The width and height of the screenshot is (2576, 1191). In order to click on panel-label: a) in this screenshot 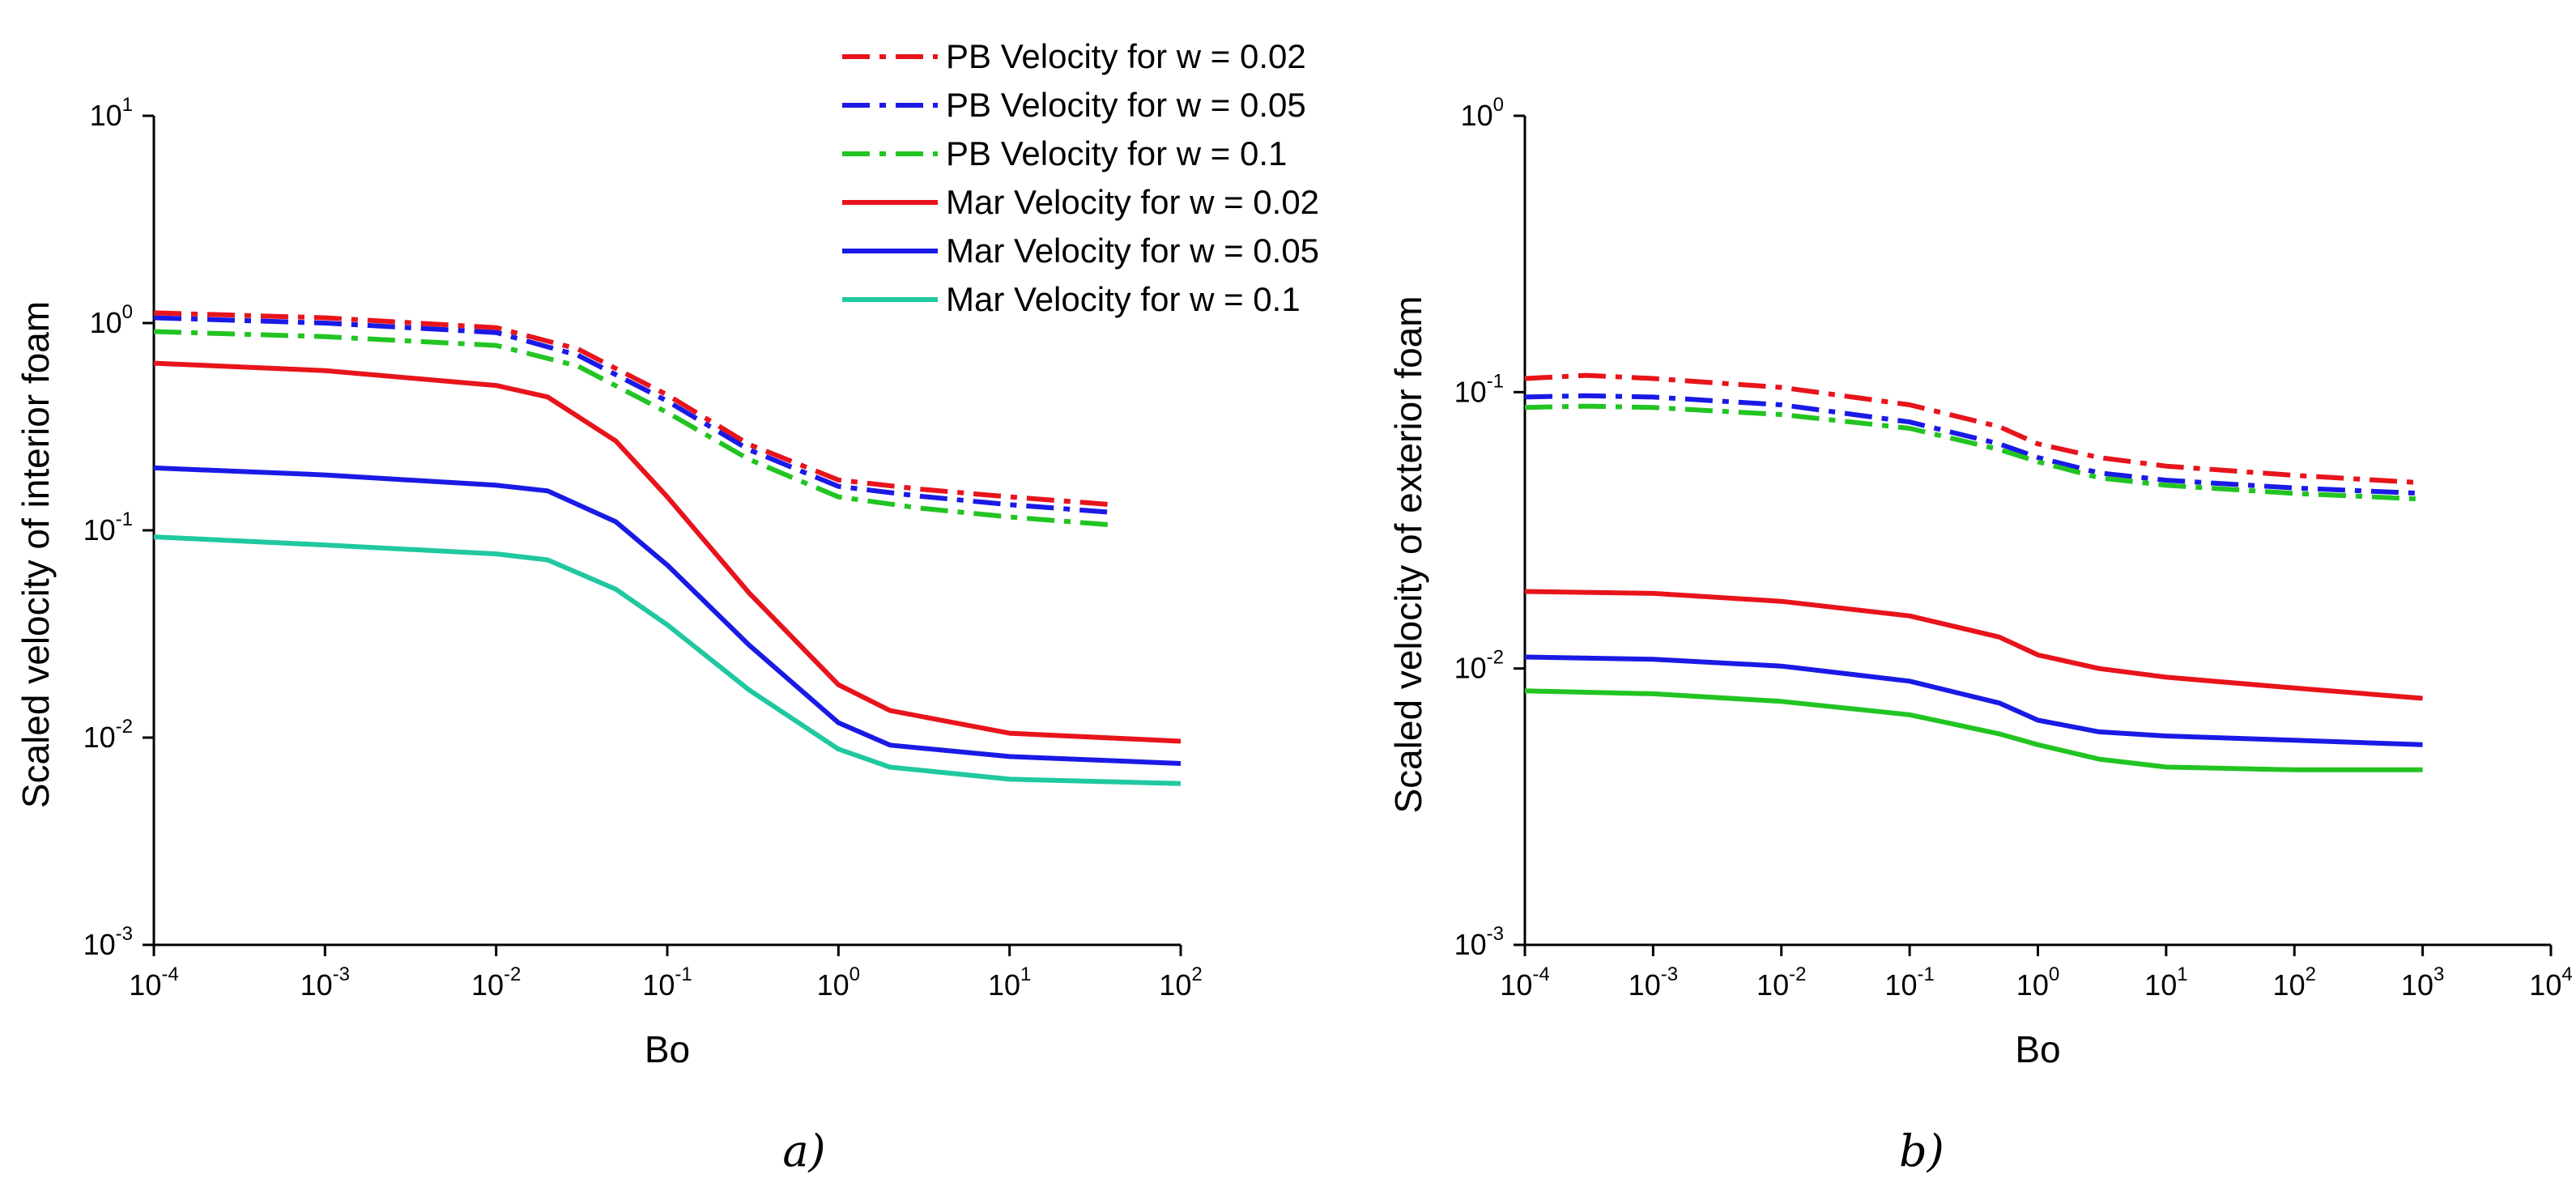, I will do `click(803, 1150)`.